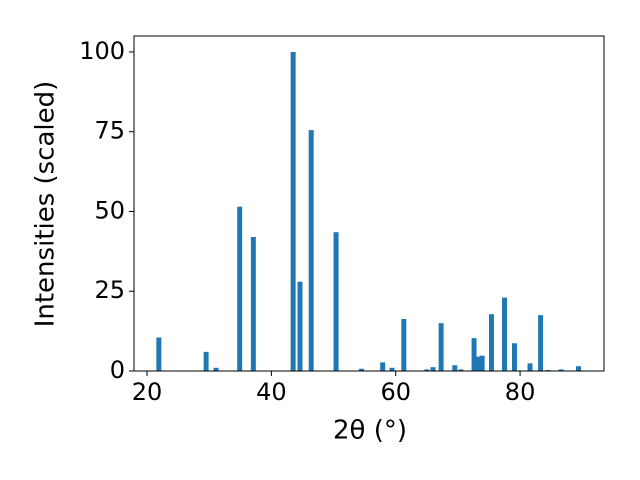 The height and width of the screenshot is (480, 640). Describe the element at coordinates (109, 290) in the screenshot. I see `y-tick-label: 25` at that location.